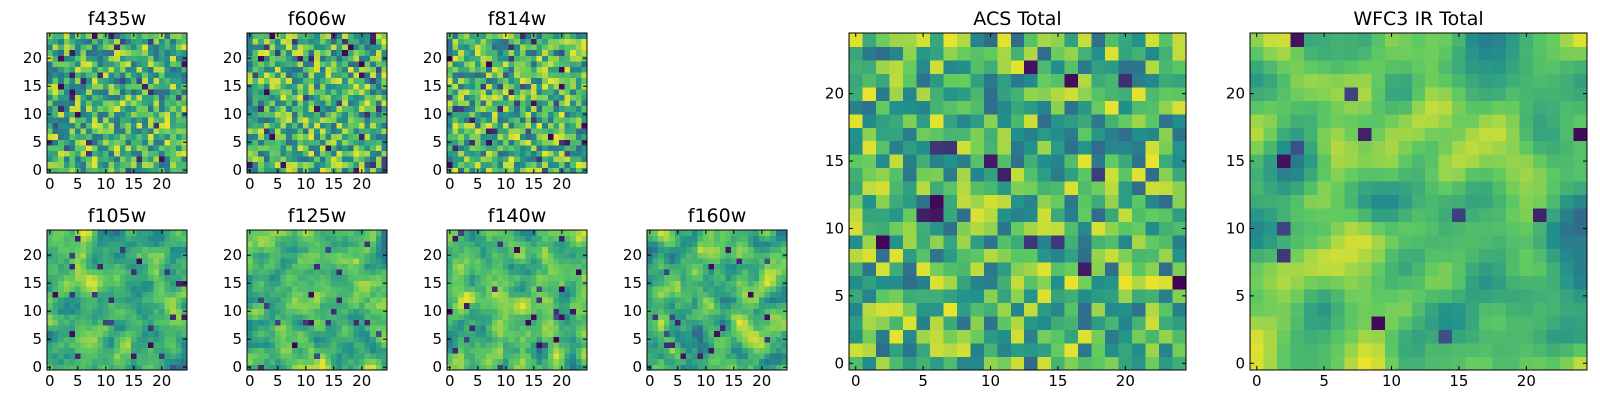 Image resolution: width=1600 pixels, height=400 pixels. Describe the element at coordinates (32, 283) in the screenshot. I see `y-tick-label: 15` at that location.